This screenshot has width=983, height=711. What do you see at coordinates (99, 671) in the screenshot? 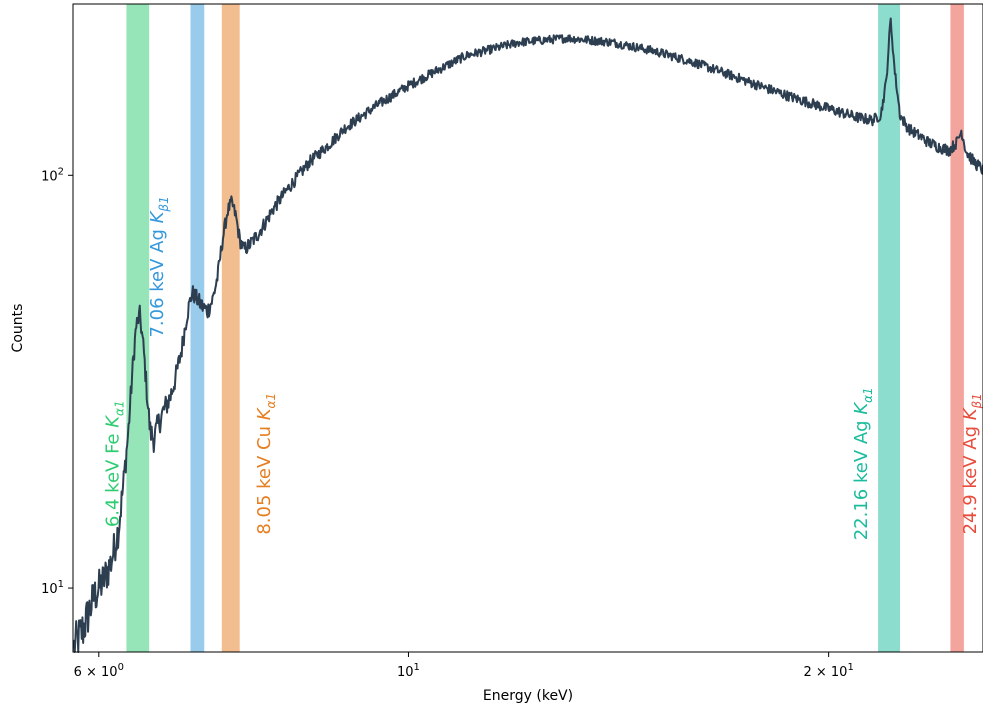
I see `x-tick-label-1: 6 × 100` at bounding box center [99, 671].